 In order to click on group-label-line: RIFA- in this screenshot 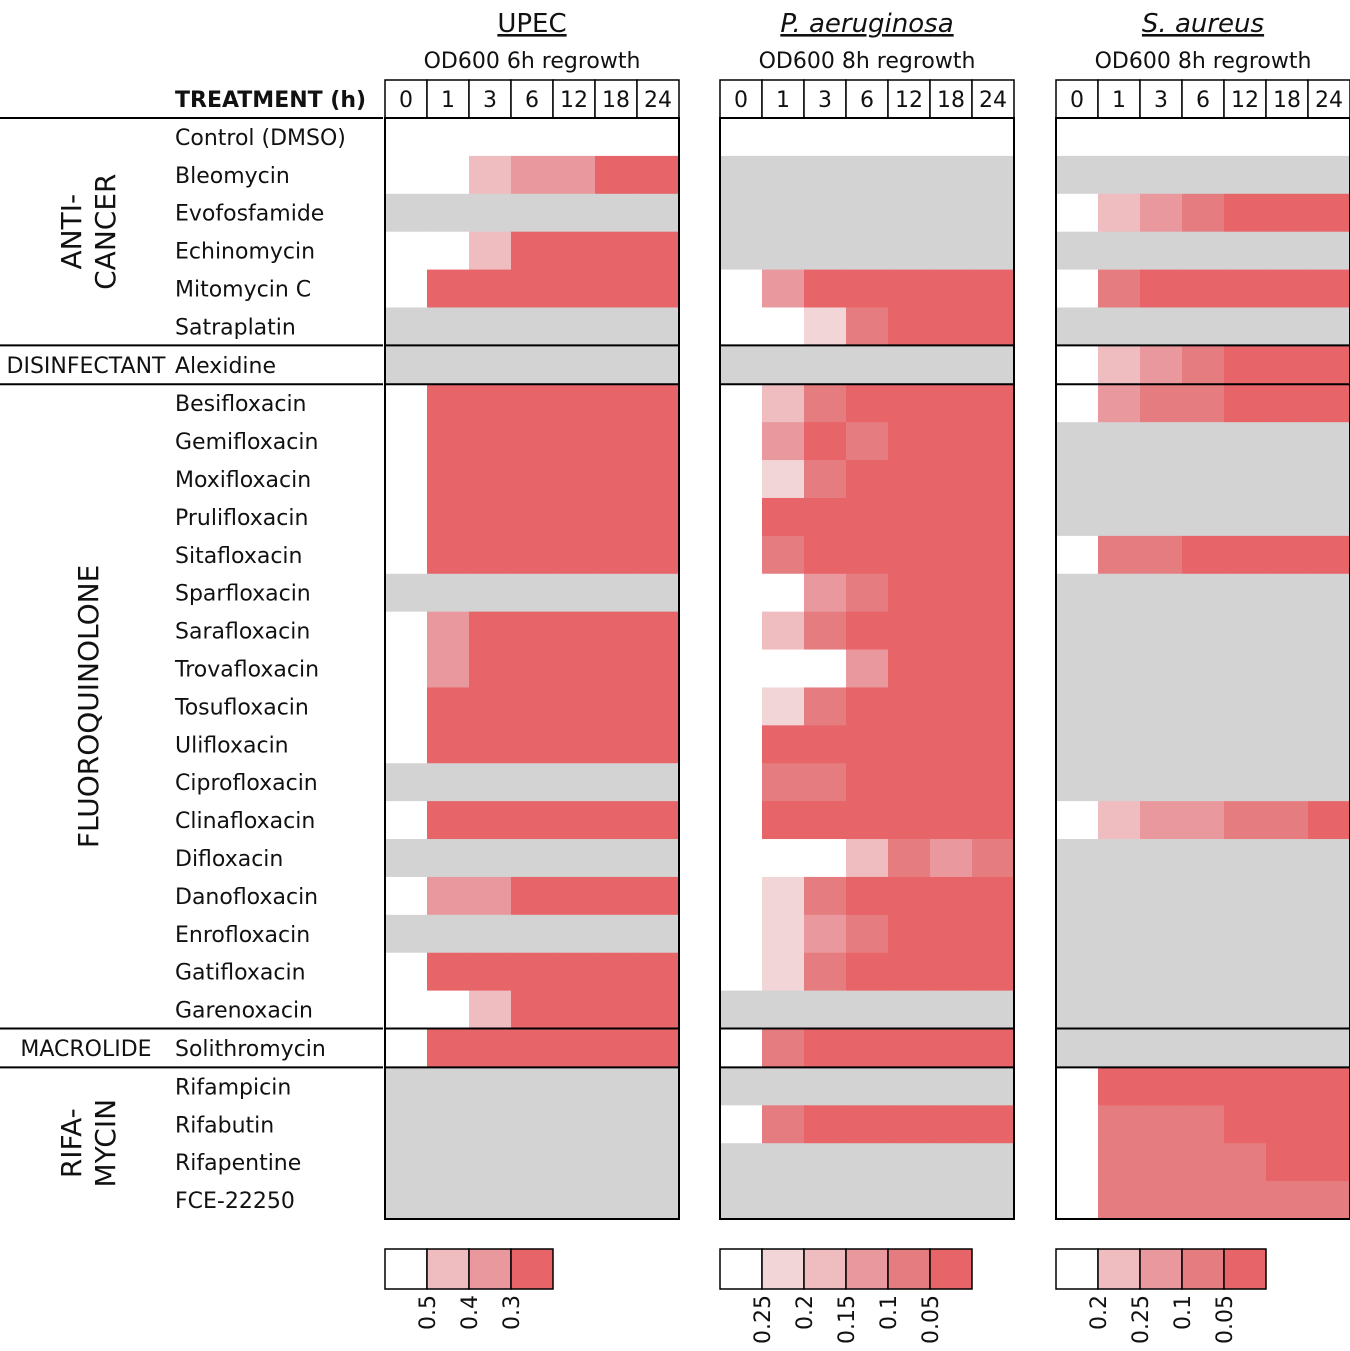, I will do `click(71, 1143)`.